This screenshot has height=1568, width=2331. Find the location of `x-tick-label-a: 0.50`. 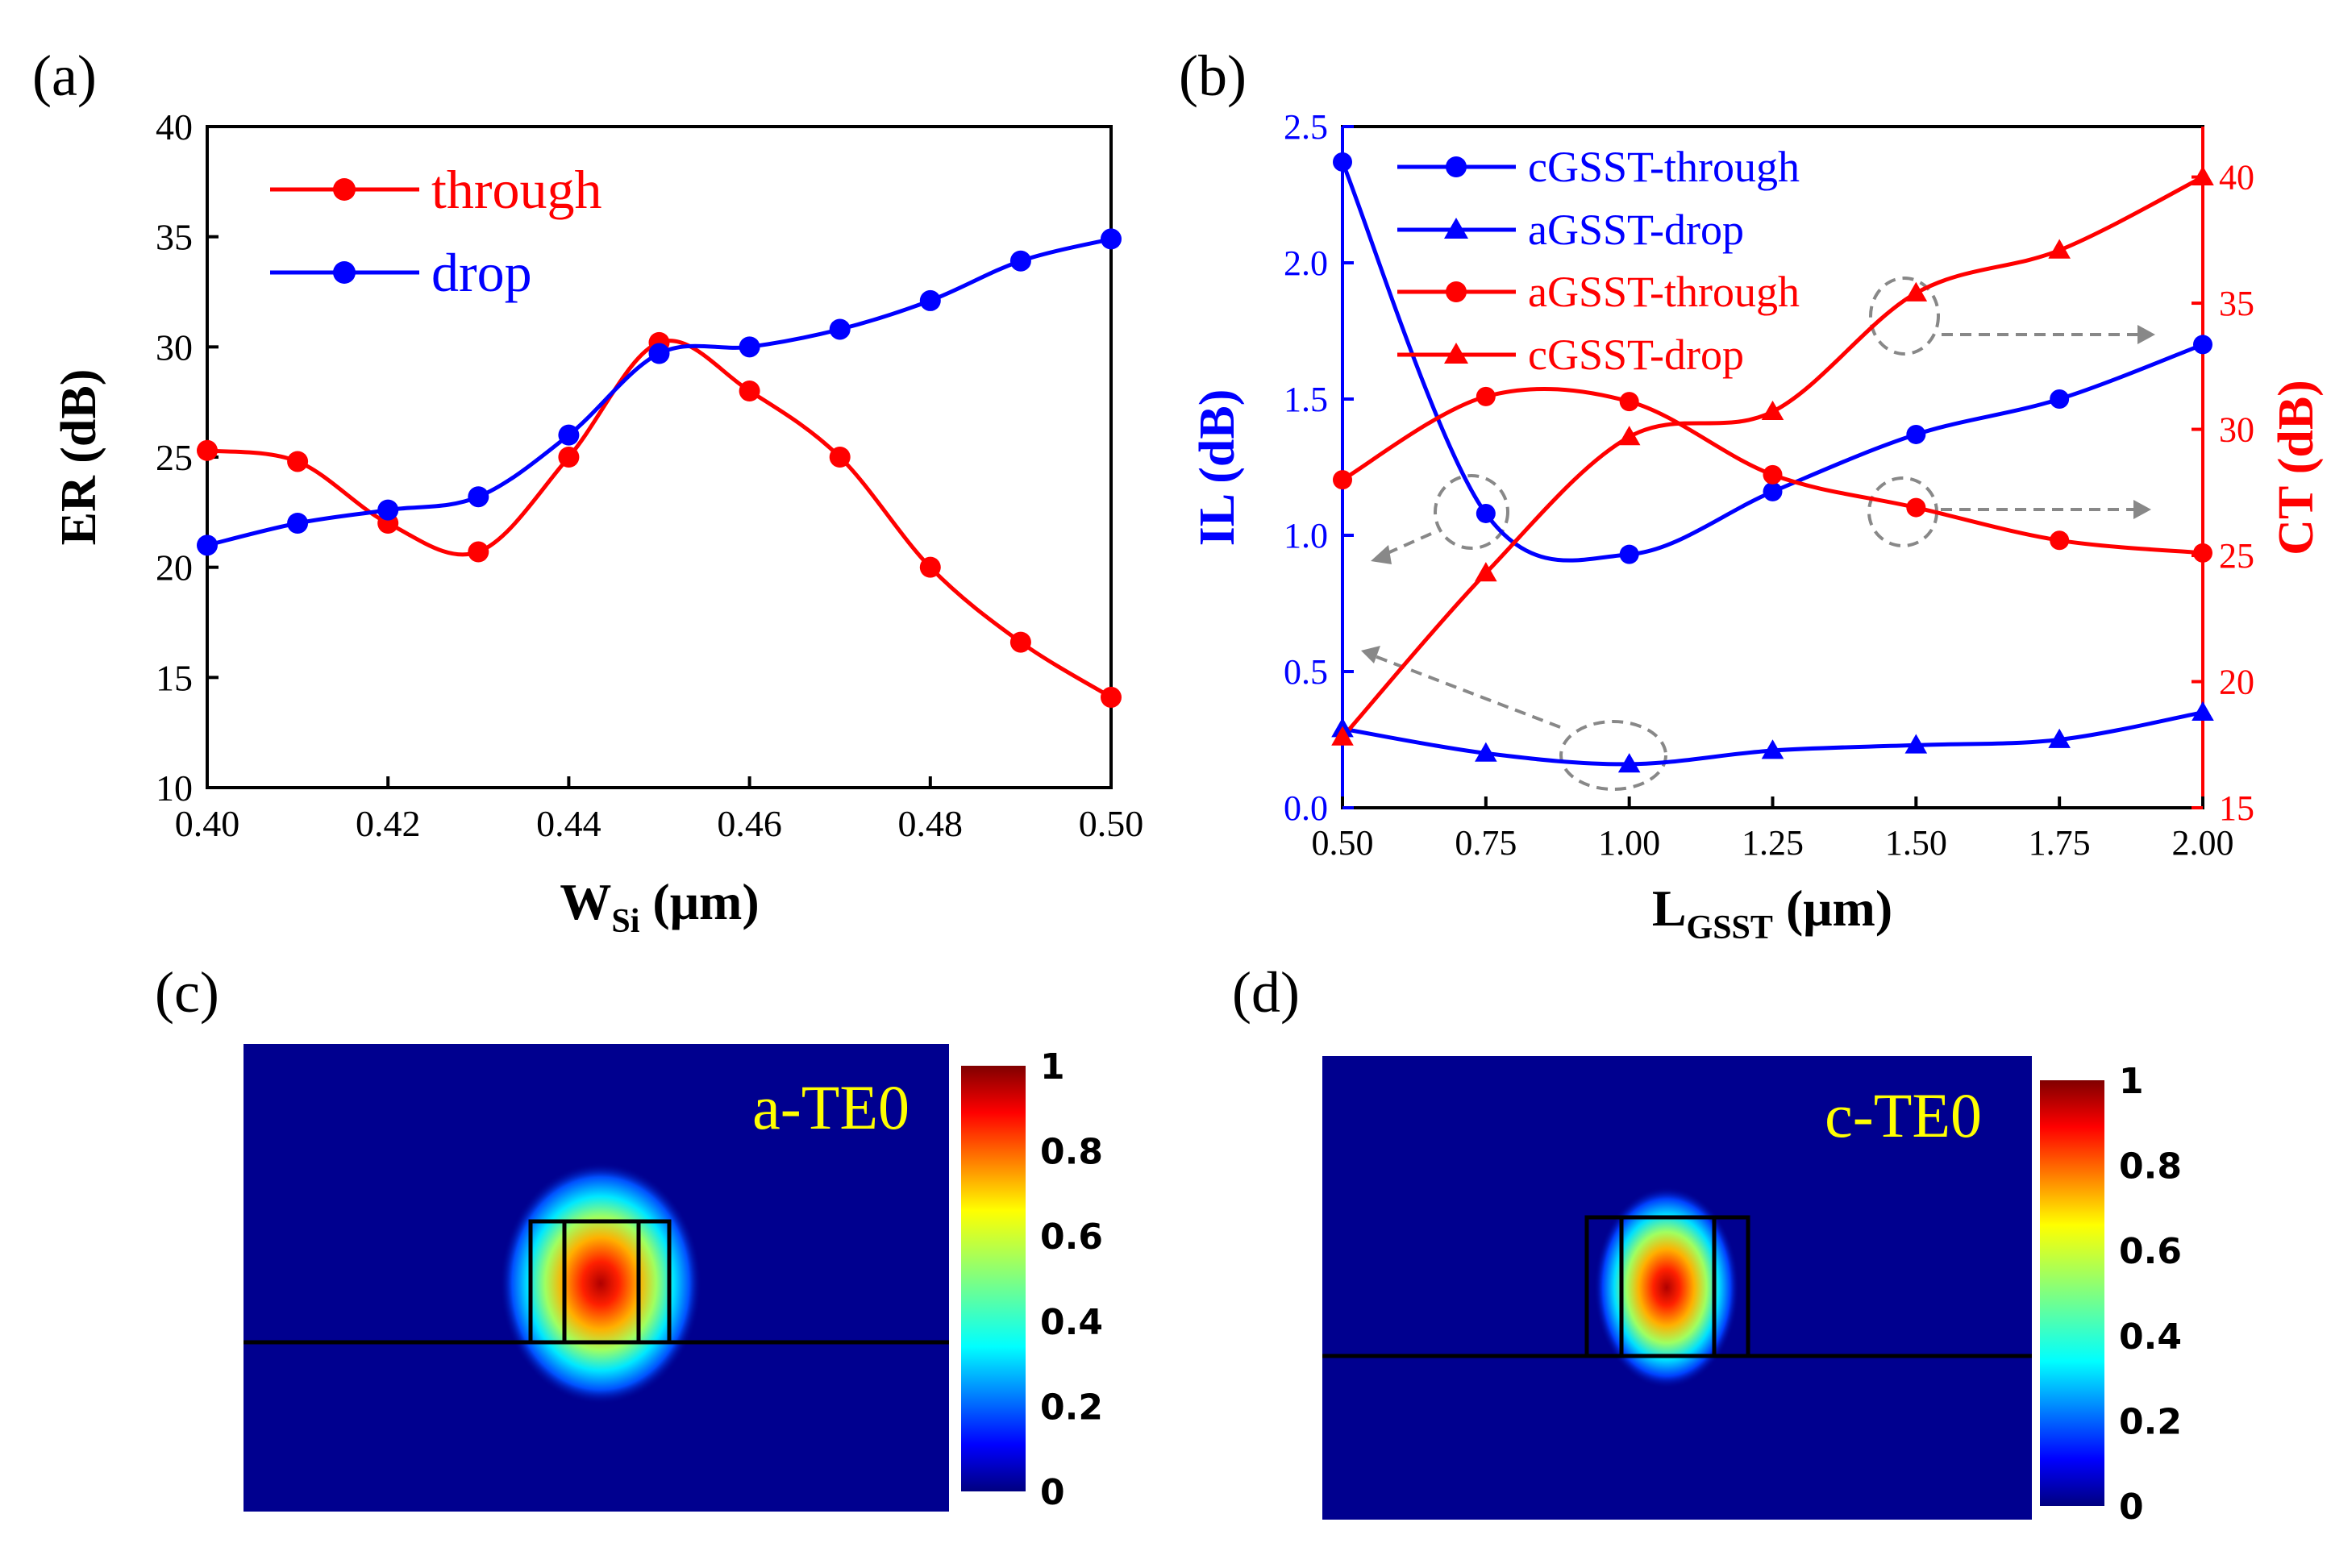

x-tick-label-a: 0.50 is located at coordinates (1111, 823).